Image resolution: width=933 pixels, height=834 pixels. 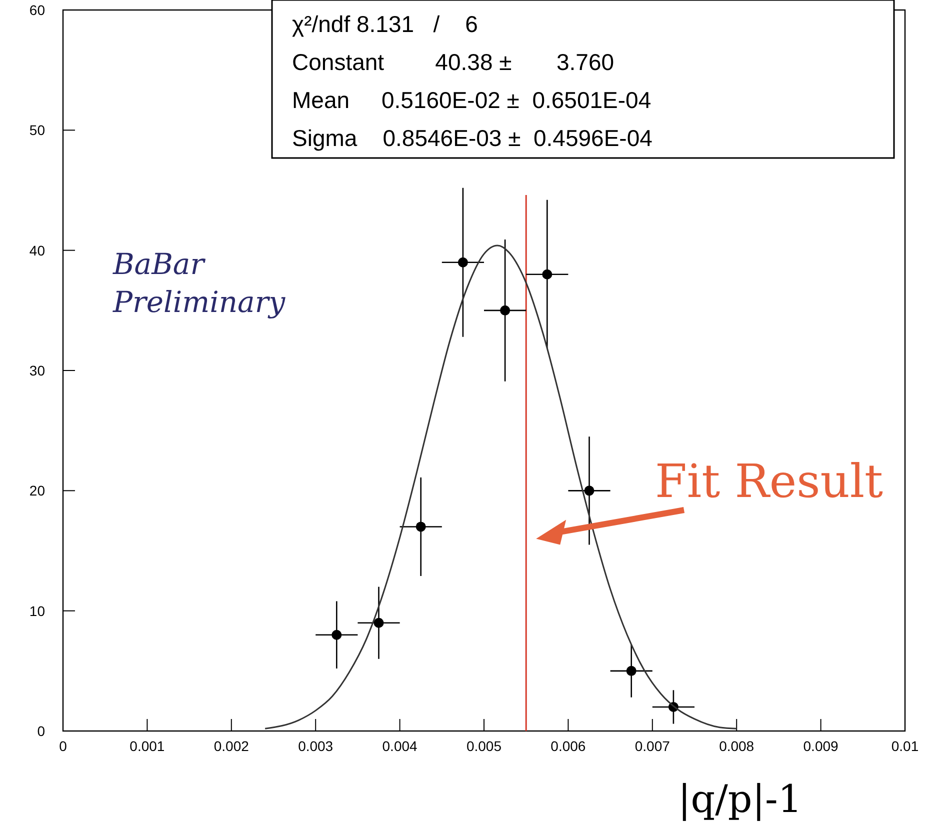 What do you see at coordinates (652, 746) in the screenshot?
I see `x-tick-label: 0.007` at bounding box center [652, 746].